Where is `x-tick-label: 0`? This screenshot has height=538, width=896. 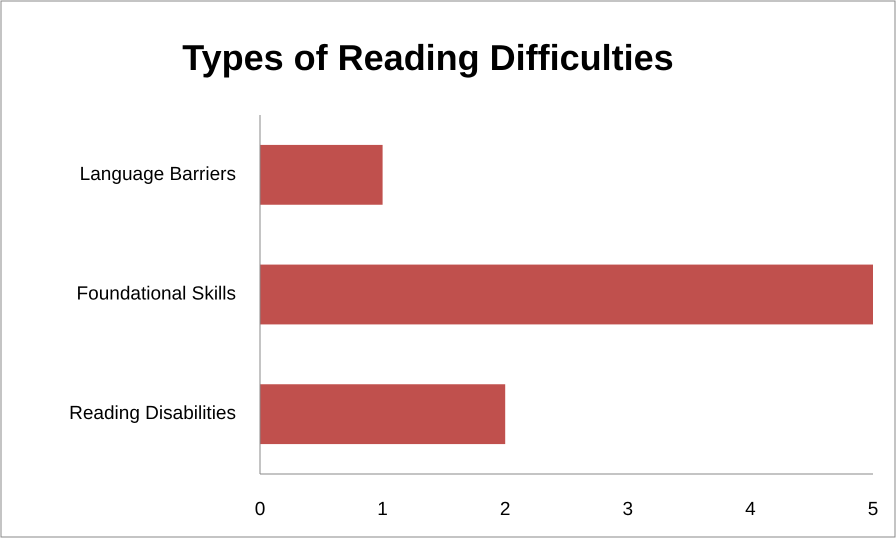 x-tick-label: 0 is located at coordinates (260, 509).